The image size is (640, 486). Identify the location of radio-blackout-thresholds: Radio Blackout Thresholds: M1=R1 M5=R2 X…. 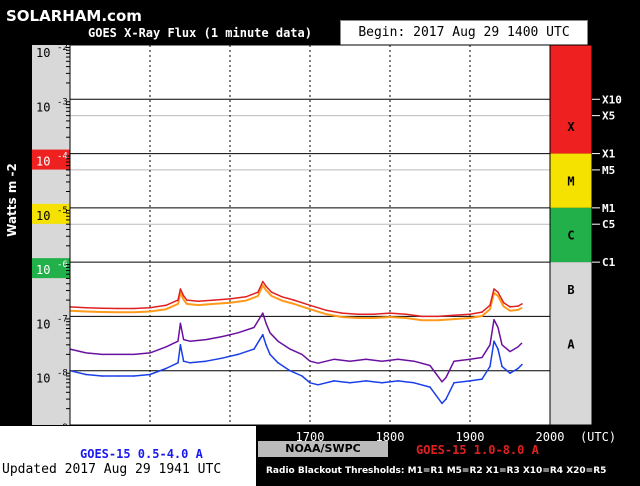
(436, 471).